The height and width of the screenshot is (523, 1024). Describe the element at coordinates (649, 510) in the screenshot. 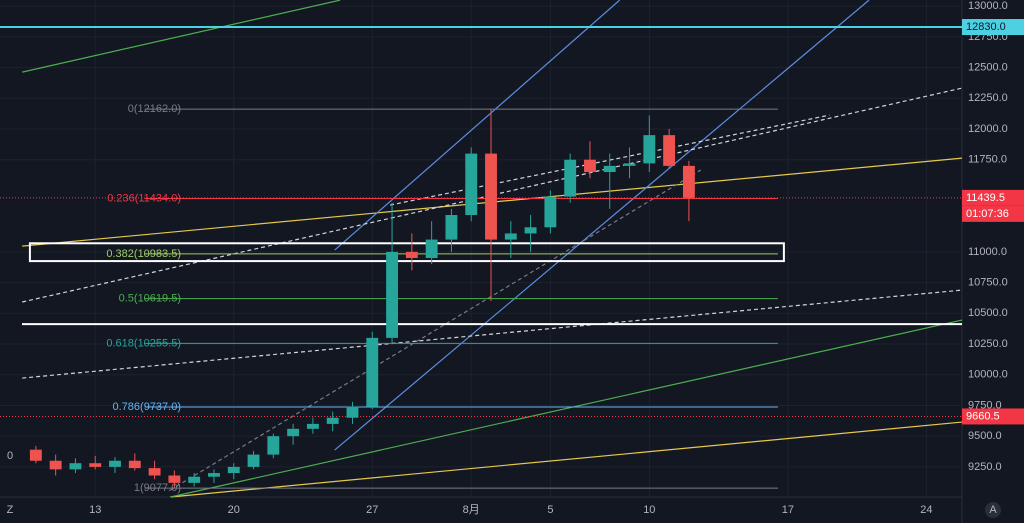

I see `x-tick-label: 10` at that location.